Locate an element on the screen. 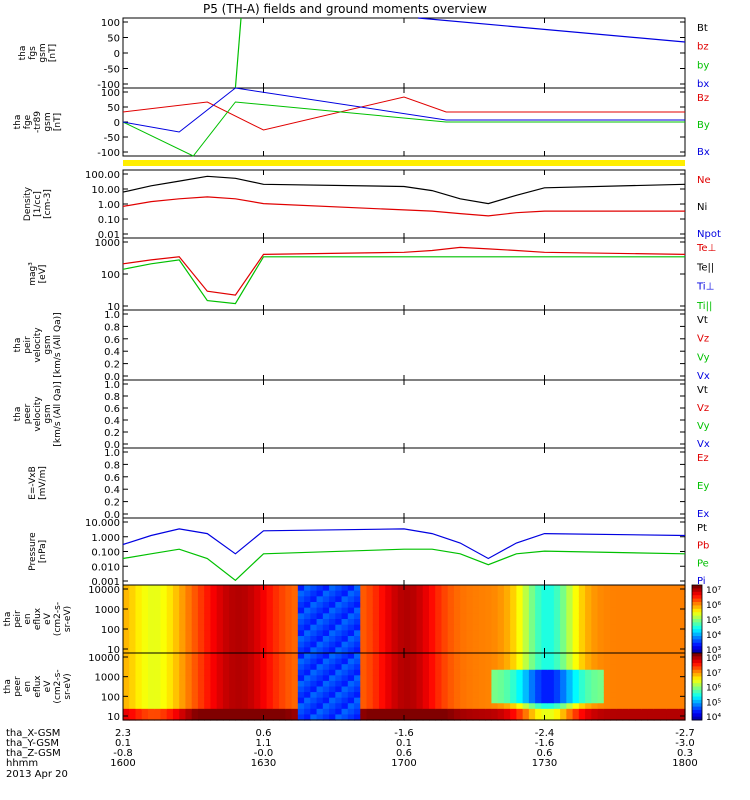 The image size is (750, 800). y-tick-label: 0.4 is located at coordinates (112, 421).